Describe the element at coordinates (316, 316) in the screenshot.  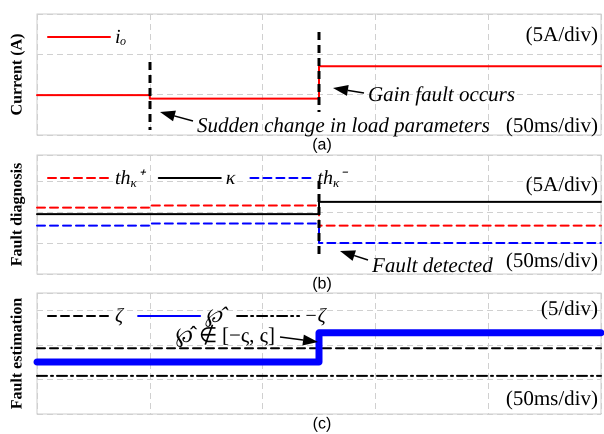
I see `legend-label: −ζ` at that location.